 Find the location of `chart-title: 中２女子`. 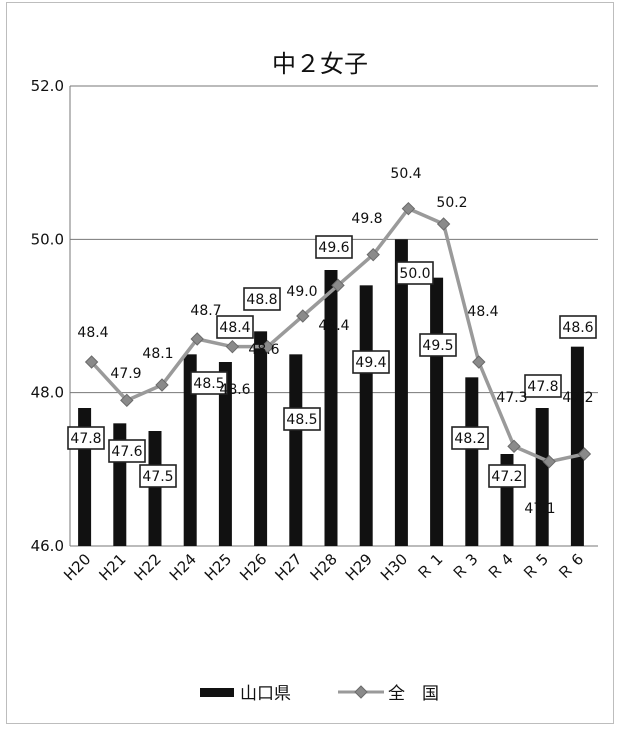

chart-title: 中２女子 is located at coordinates (320, 64).